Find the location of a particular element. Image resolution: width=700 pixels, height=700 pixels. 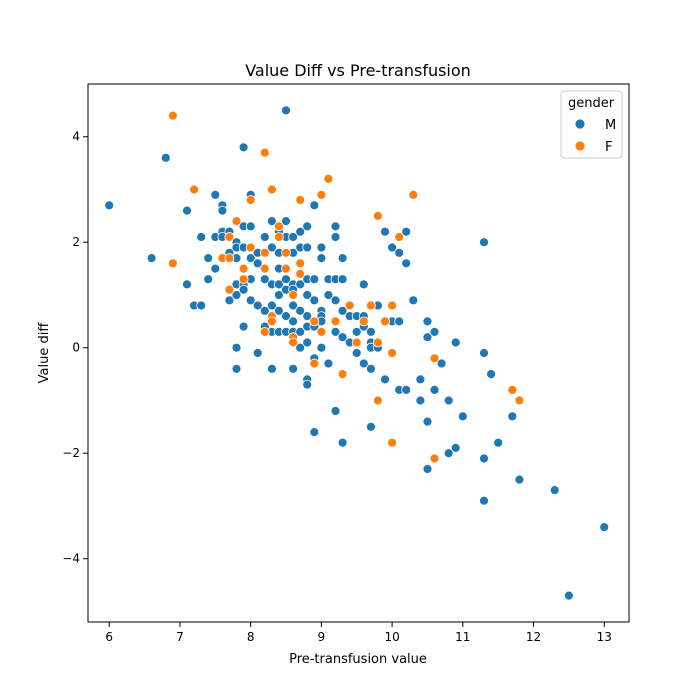

legend-box is located at coordinates (591, 124).